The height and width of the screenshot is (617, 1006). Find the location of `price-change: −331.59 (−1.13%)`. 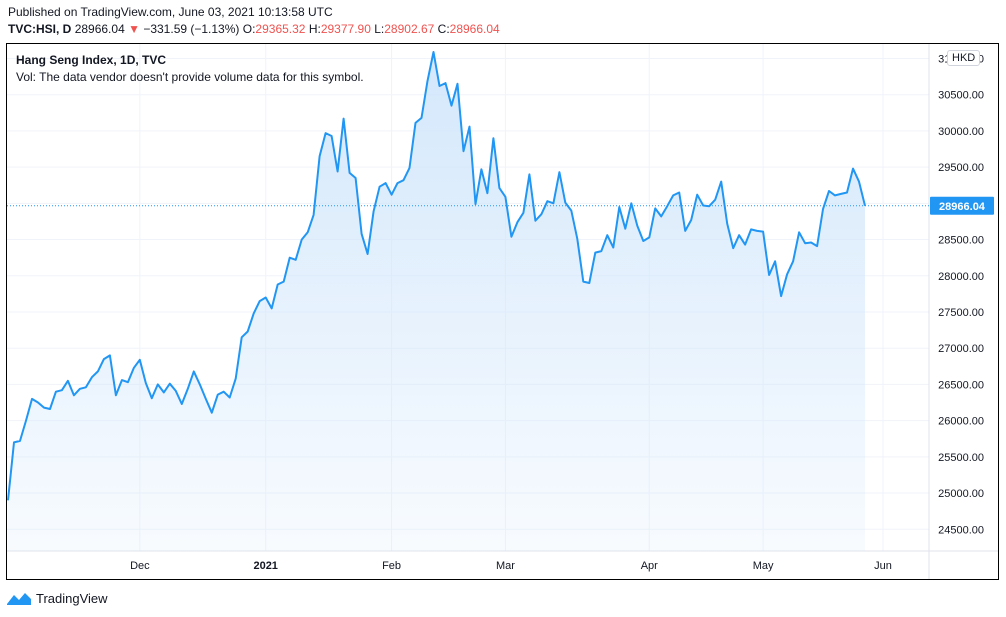

price-change: −331.59 (−1.13%) is located at coordinates (191, 29).